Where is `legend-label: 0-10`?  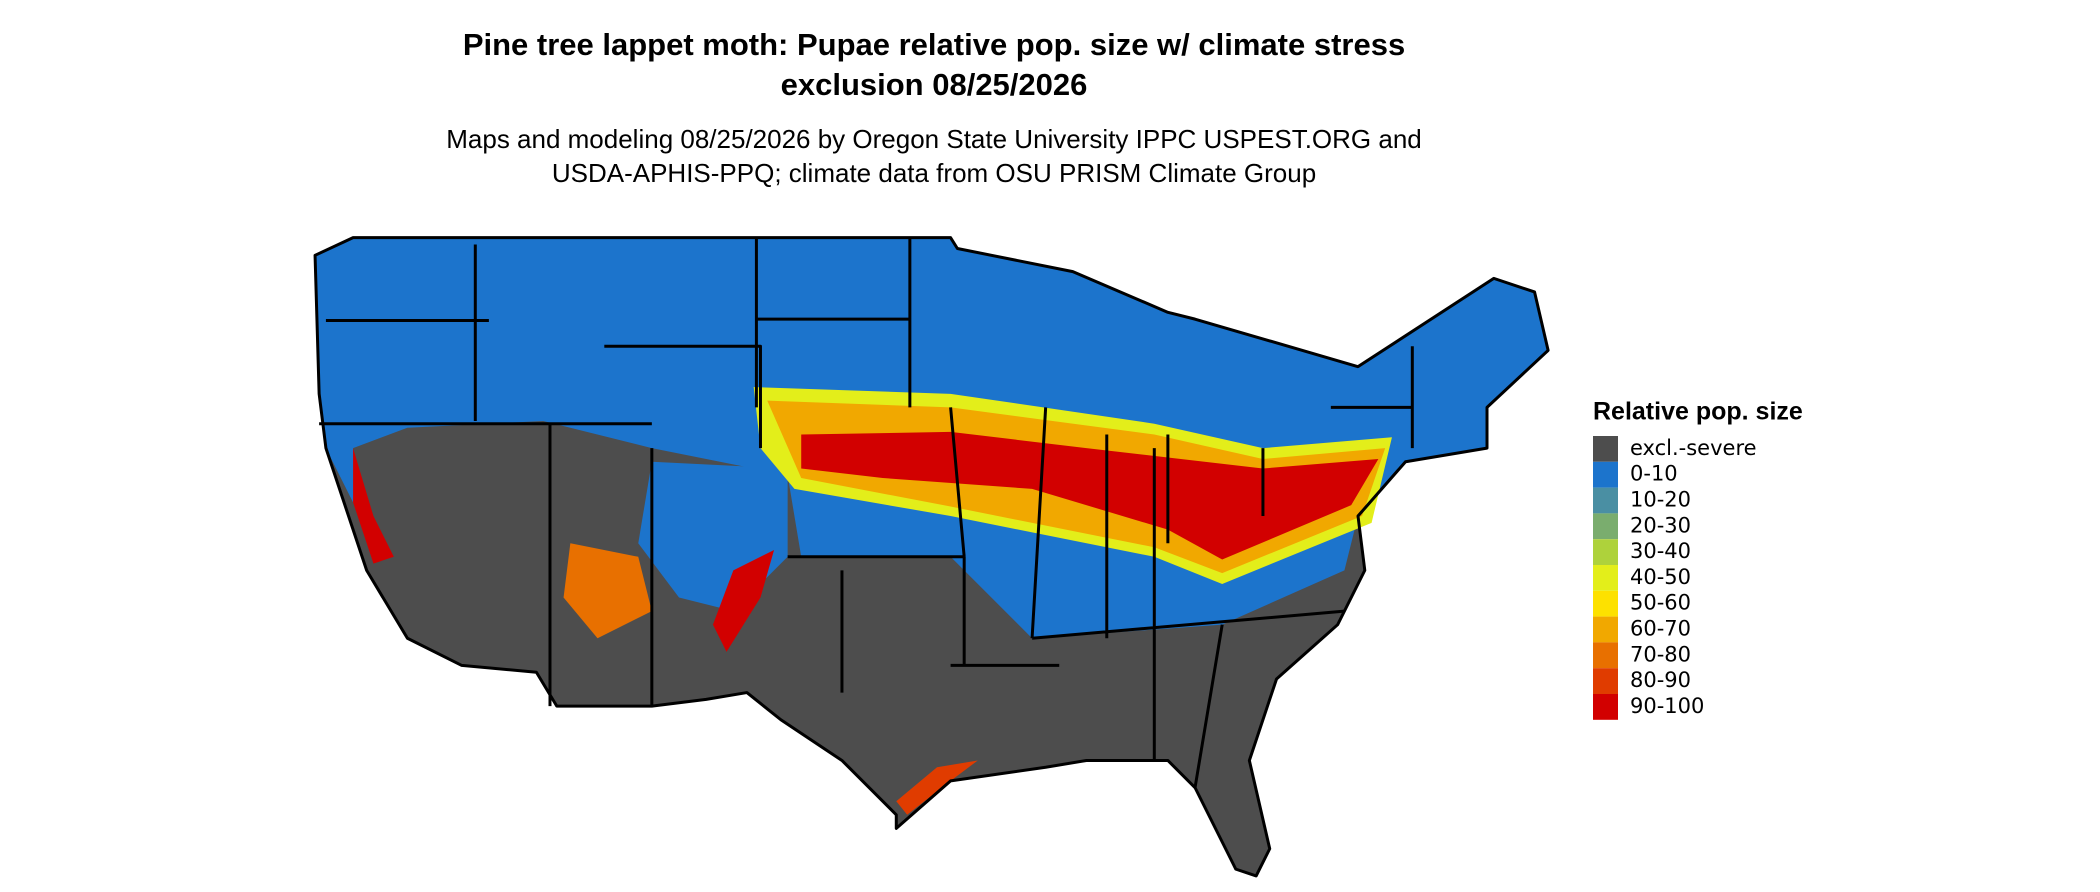 legend-label: 0-10 is located at coordinates (1654, 474).